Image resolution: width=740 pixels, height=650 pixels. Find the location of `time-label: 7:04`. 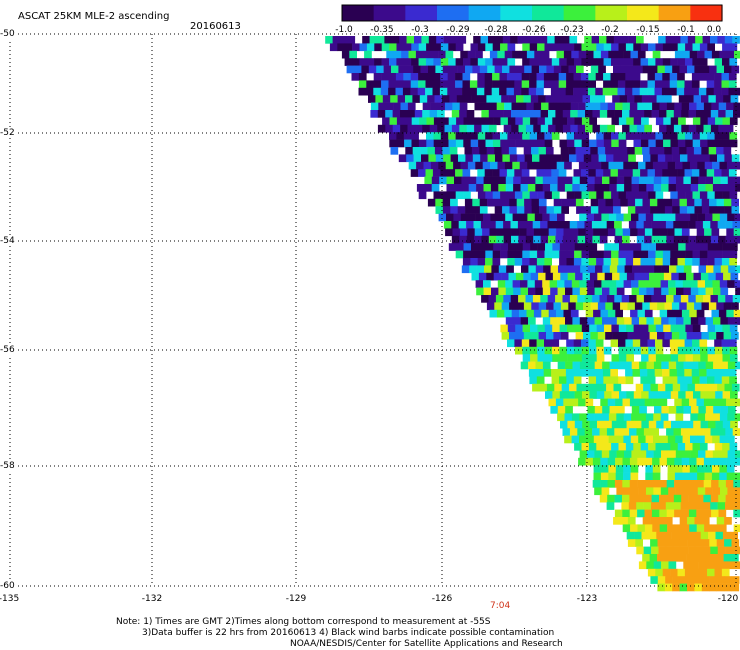

time-label: 7:04 is located at coordinates (500, 606).